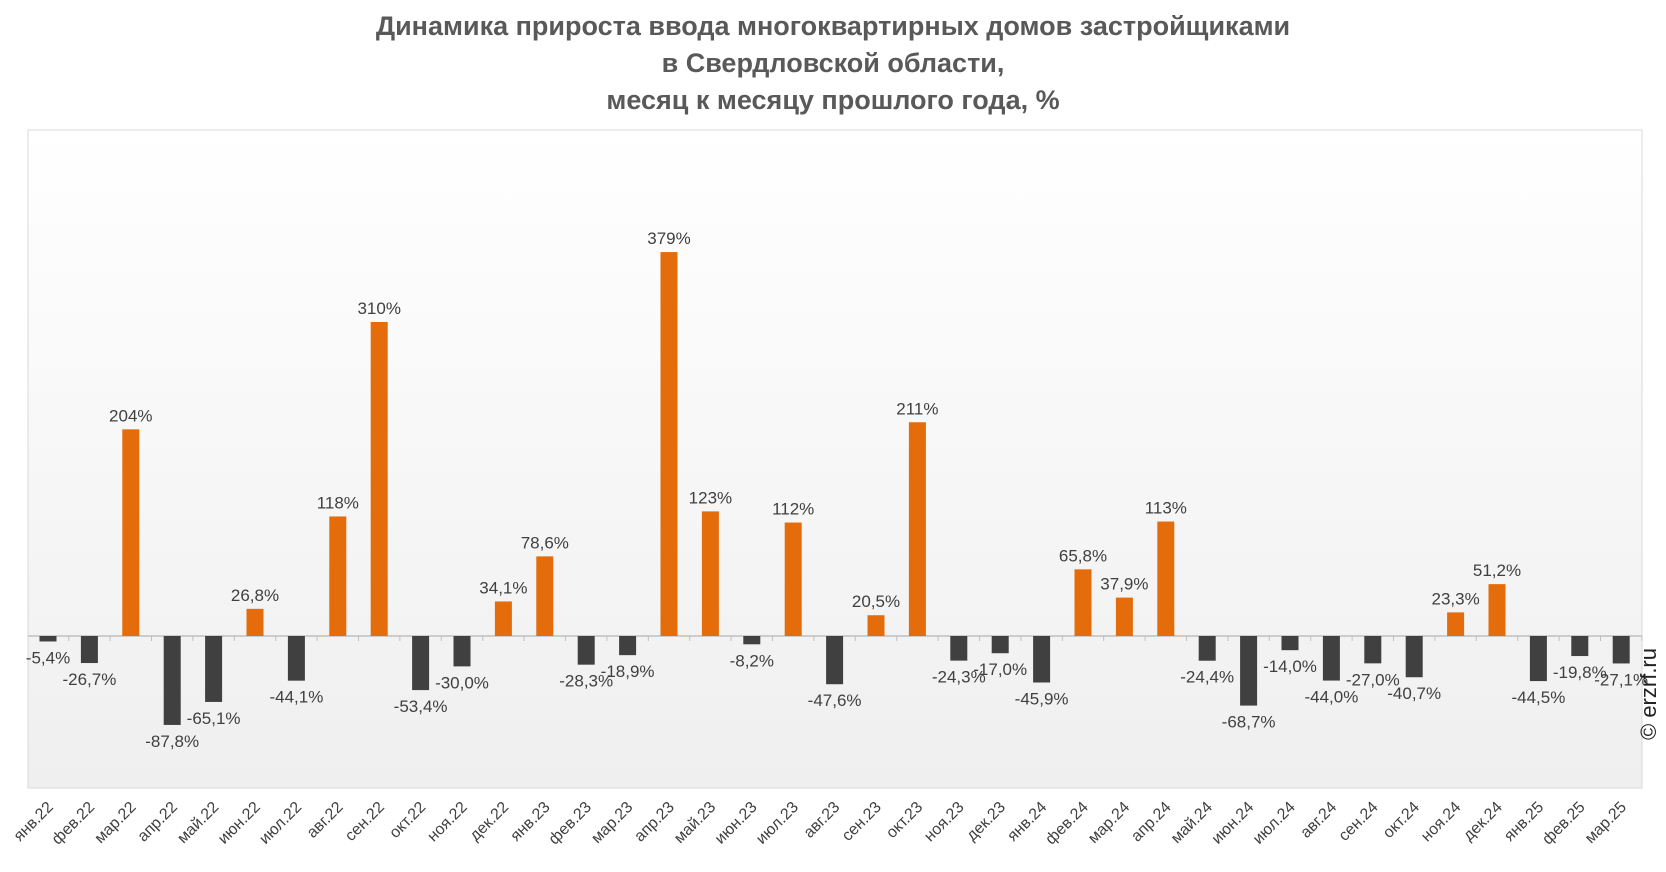 This screenshot has width=1666, height=872. I want to click on data-label: -68,7%, so click(1249, 722).